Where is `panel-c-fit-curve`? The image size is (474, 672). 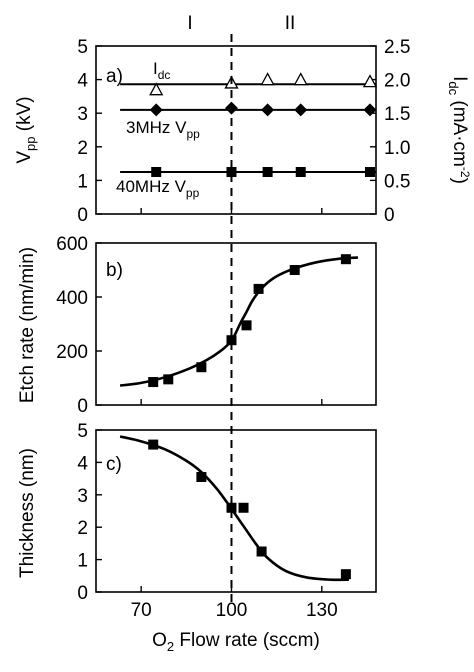 panel-c-fit-curve is located at coordinates (234, 508).